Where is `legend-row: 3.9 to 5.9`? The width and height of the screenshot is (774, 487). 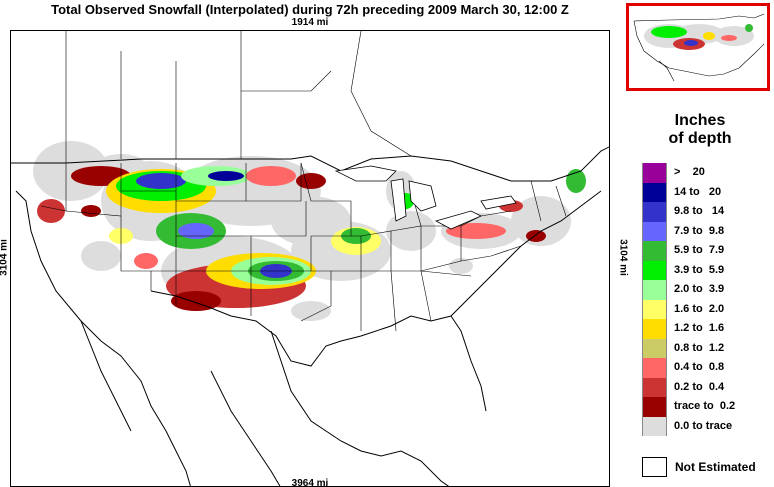 legend-row: 3.9 to 5.9 is located at coordinates (707, 270).